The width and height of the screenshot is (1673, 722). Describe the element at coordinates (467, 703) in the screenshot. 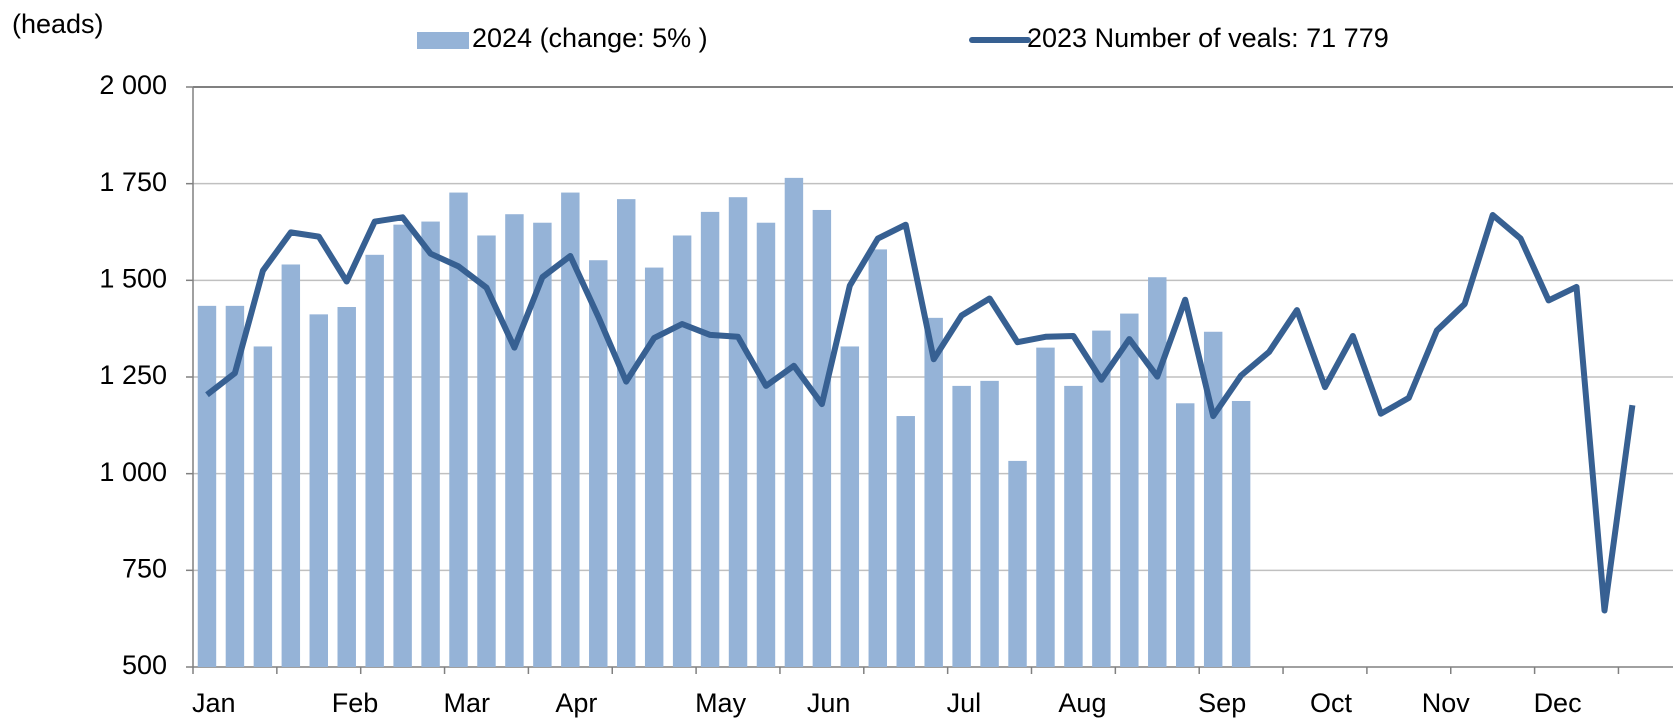

I see `x-tick-label: Mar` at that location.